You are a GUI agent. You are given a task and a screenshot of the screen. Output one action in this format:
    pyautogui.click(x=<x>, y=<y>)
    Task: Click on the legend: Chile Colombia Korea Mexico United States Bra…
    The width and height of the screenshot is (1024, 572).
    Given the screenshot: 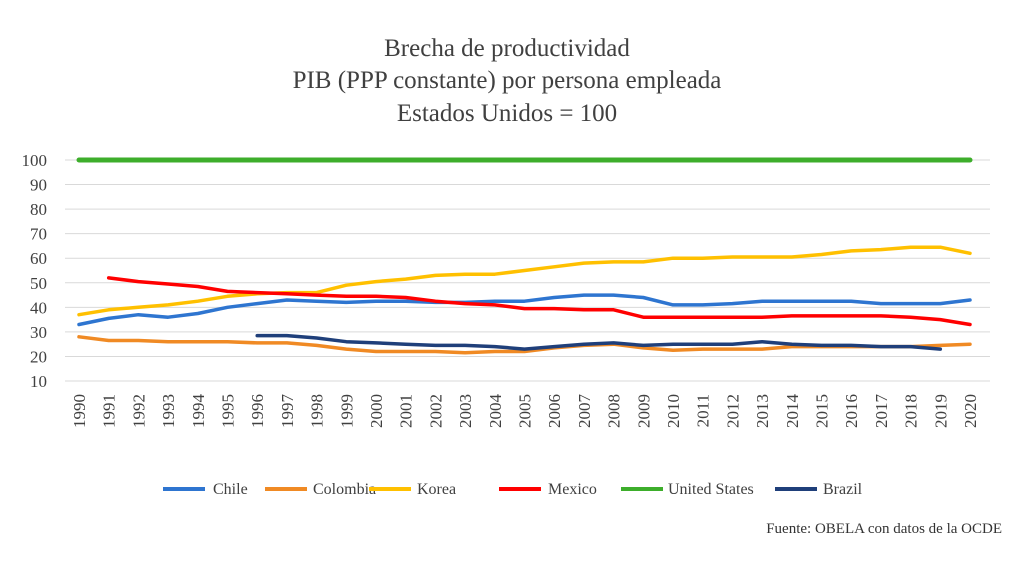 What is the action you would take?
    pyautogui.click(x=513, y=489)
    